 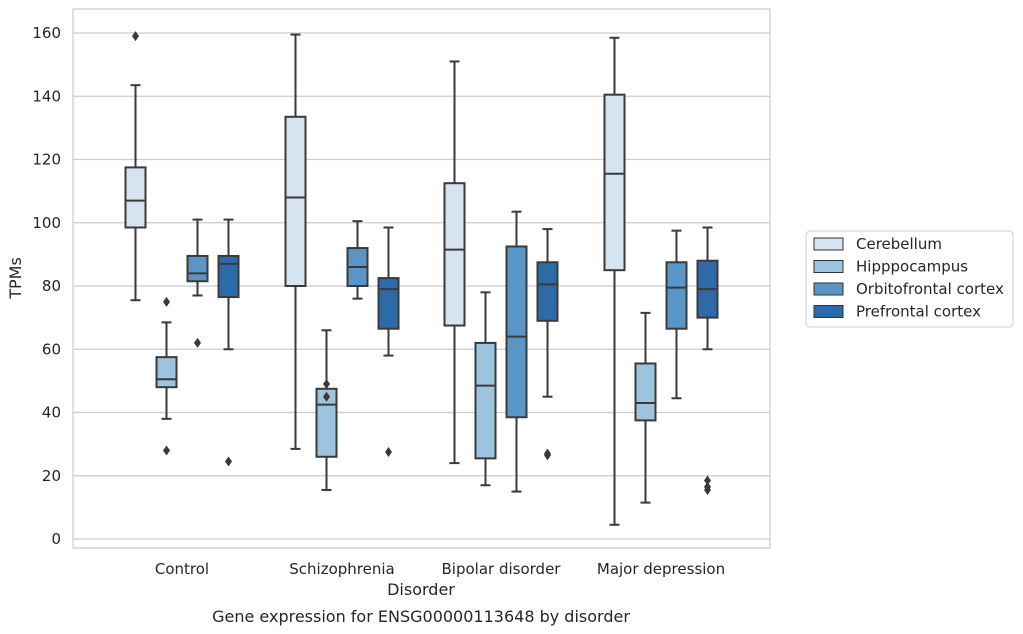 What do you see at coordinates (46, 160) in the screenshot?
I see `y-tick-label: 120` at bounding box center [46, 160].